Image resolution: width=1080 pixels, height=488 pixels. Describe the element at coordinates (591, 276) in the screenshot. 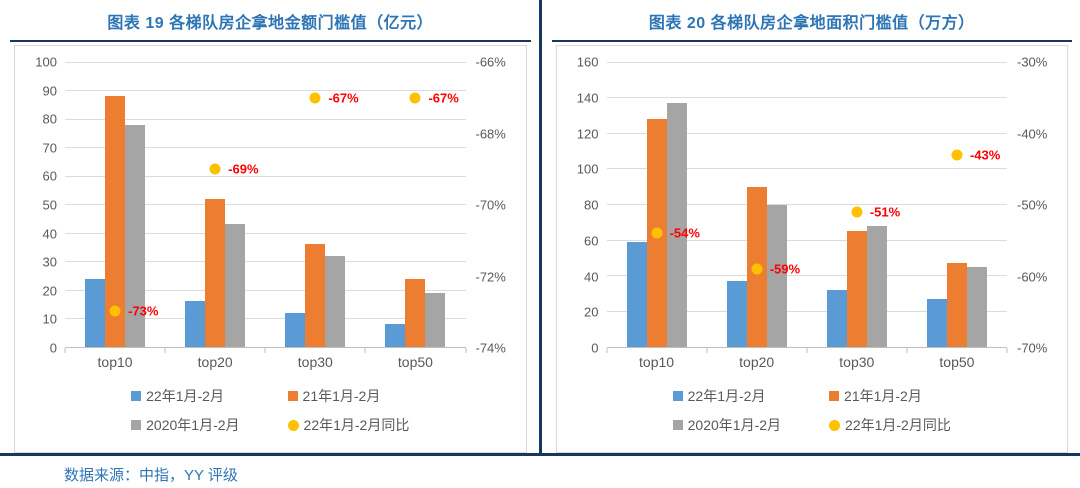

I see `left-axis-tick-label: 40` at that location.